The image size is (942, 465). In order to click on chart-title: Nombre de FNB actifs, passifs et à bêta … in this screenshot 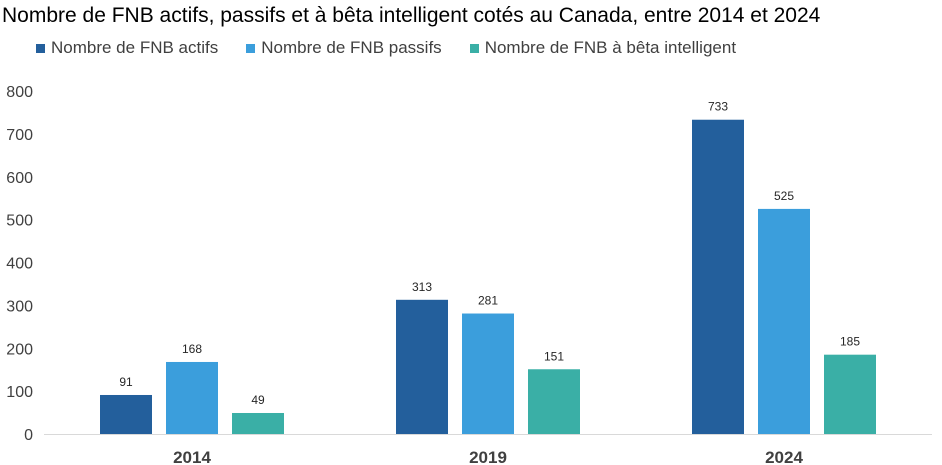, I will do `click(411, 15)`.